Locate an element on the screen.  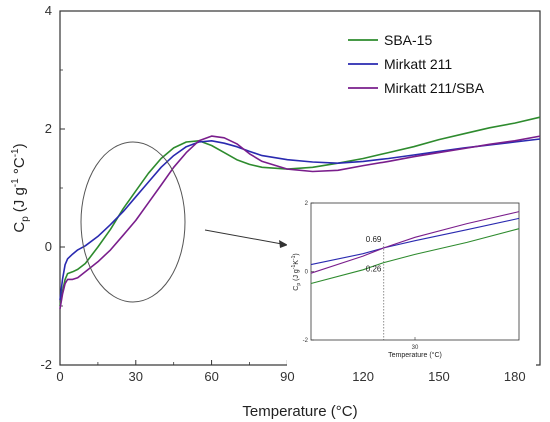
svg-text: Cp(J g-1 °C-1) is located at coordinates (20, 187).